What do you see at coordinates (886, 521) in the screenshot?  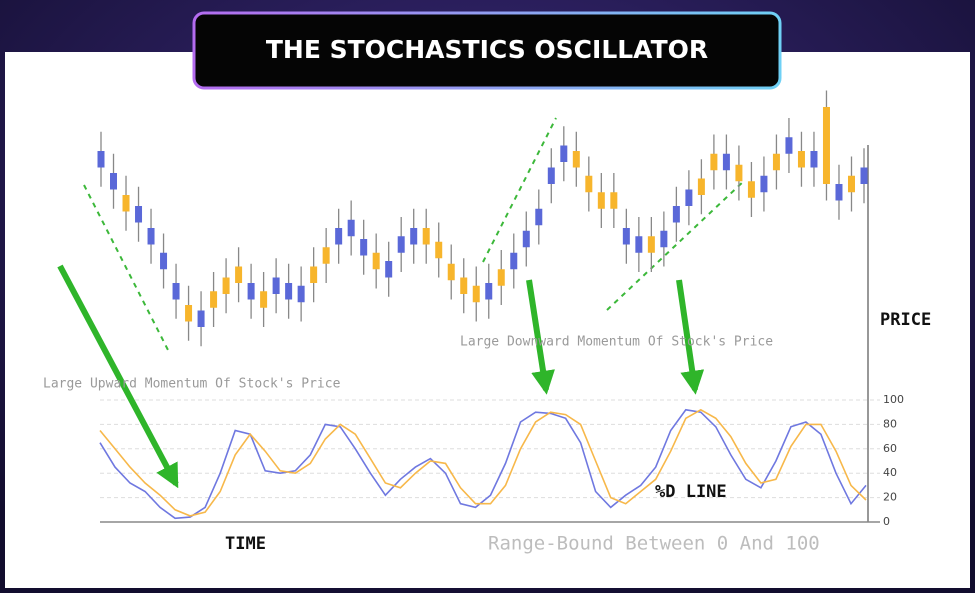 I see `y-tick-label: 0` at bounding box center [886, 521].